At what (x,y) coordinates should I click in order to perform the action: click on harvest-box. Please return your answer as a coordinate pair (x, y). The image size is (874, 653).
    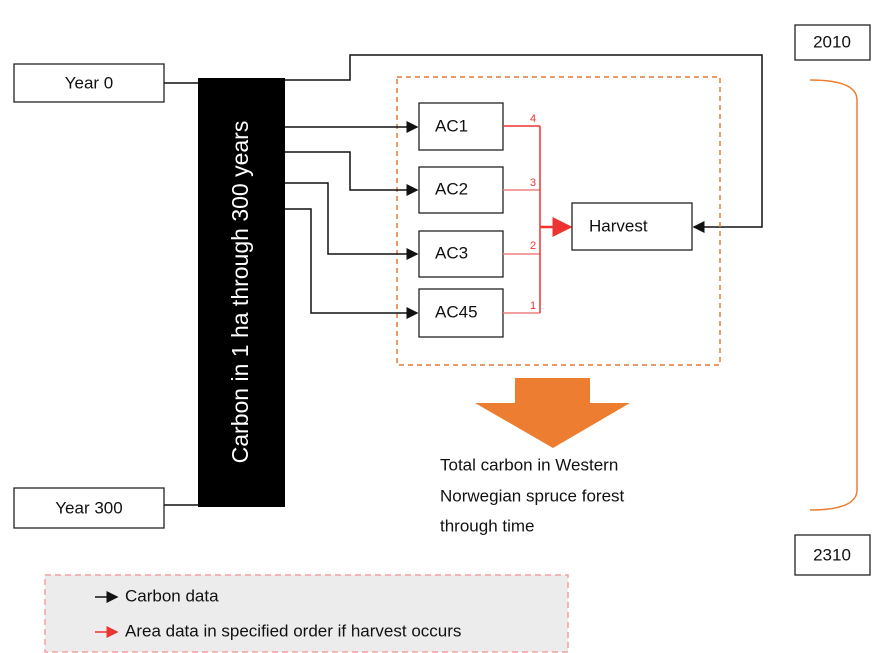
    Looking at the image, I should click on (632, 226).